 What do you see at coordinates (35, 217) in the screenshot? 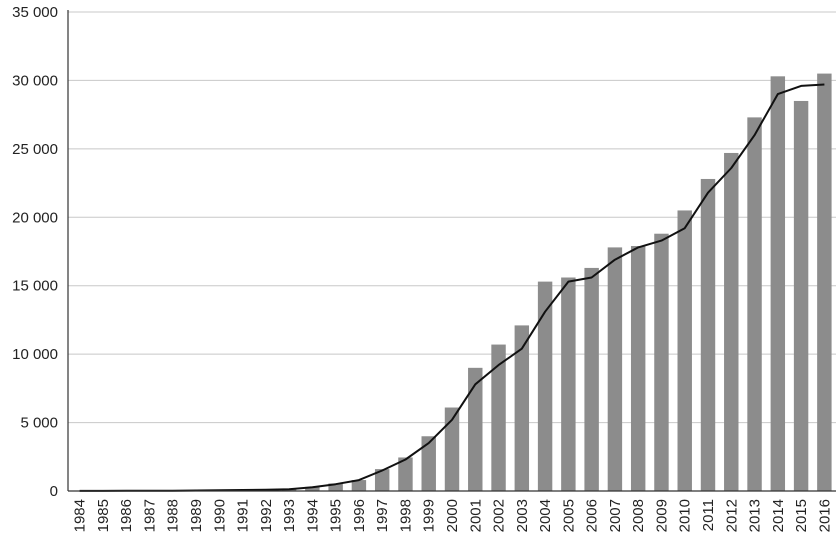
I see `y-tick-label: 20 000` at bounding box center [35, 217].